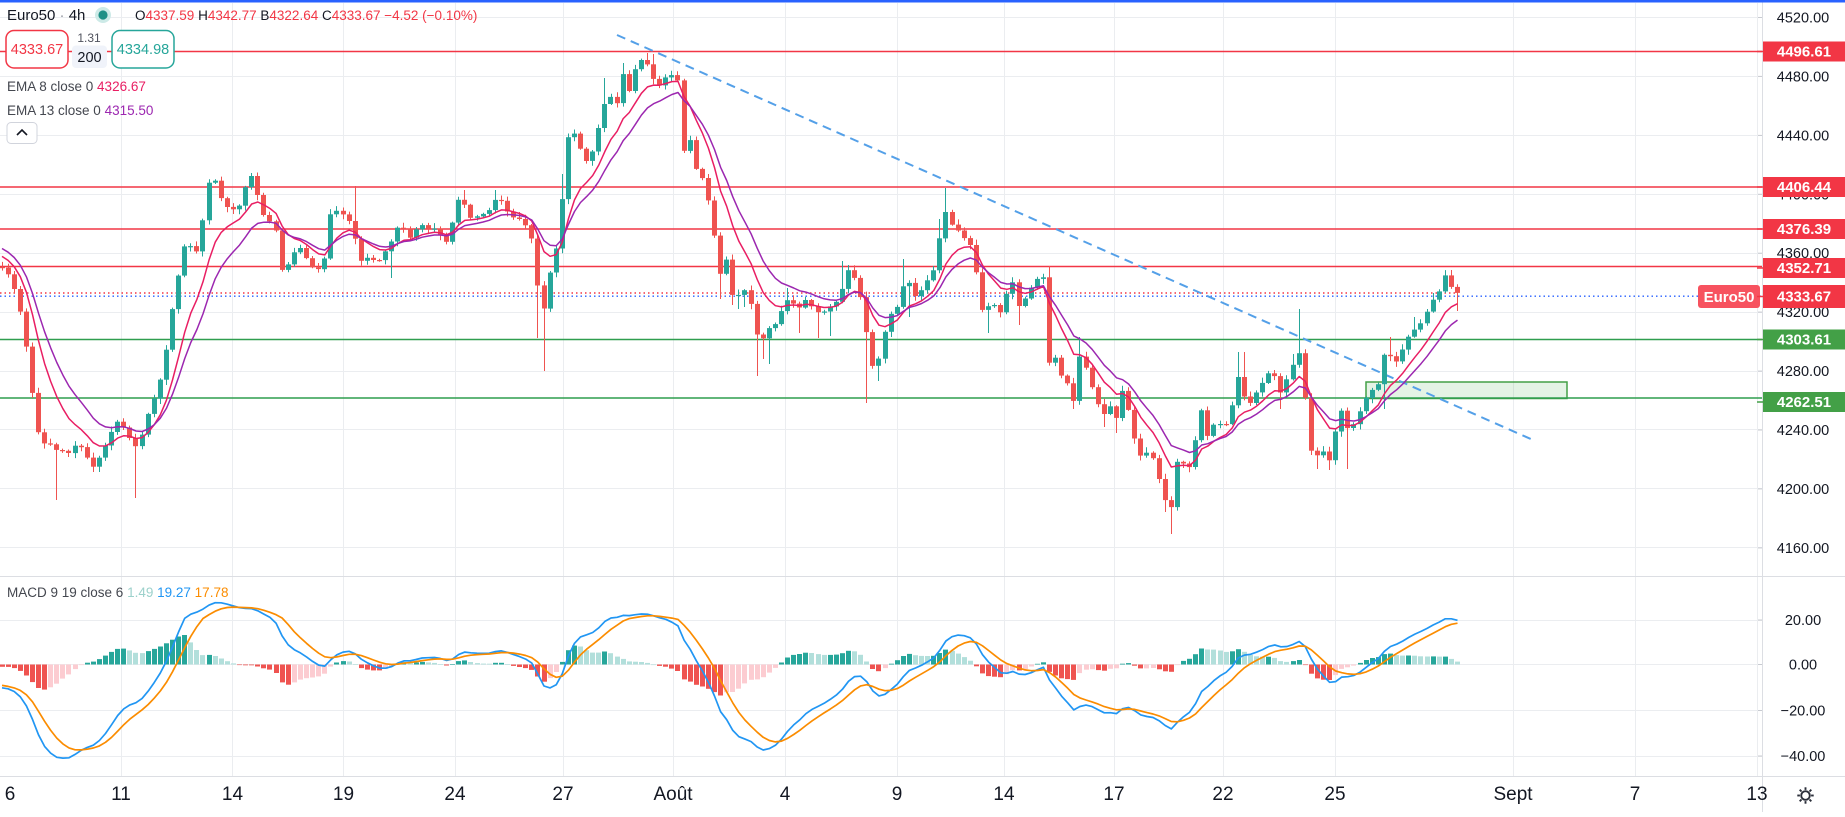 The image size is (1845, 817). What do you see at coordinates (562, 794) in the screenshot?
I see `svg-text: 27` at bounding box center [562, 794].